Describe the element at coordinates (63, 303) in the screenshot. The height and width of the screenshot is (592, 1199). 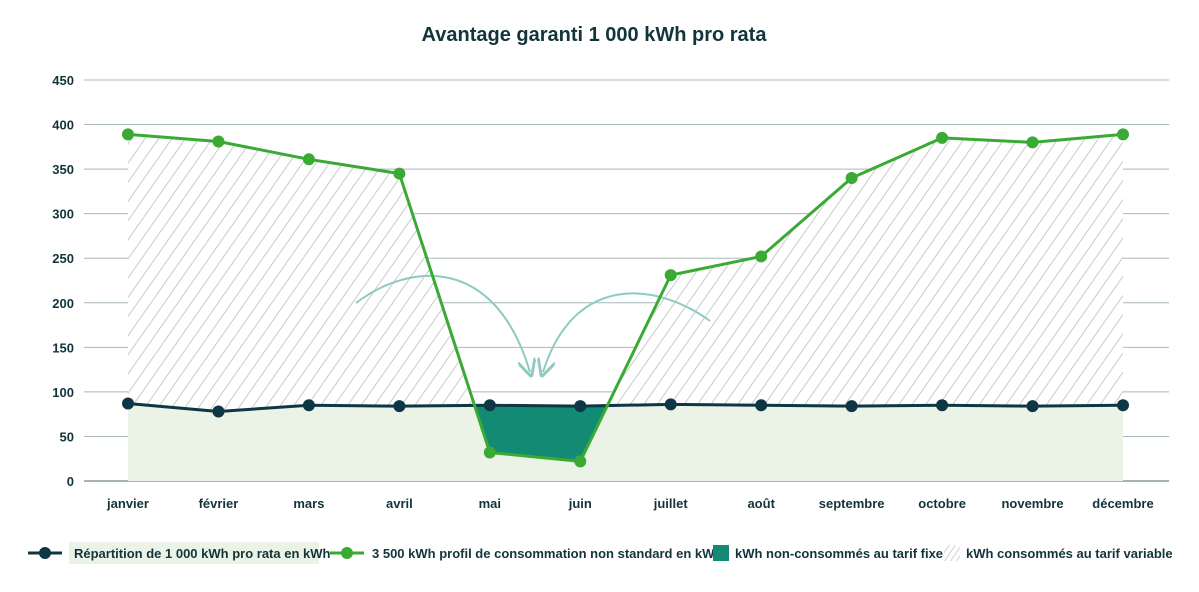
I see `y-tick-label: 200` at that location.